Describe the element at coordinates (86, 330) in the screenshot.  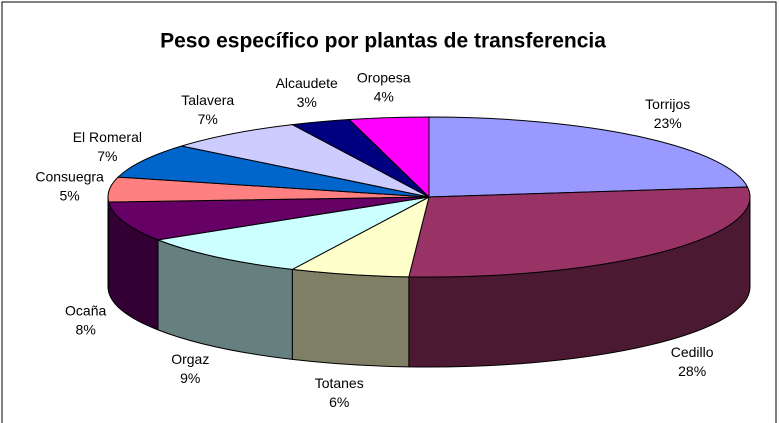
I see `slice-value-label: 8%` at that location.